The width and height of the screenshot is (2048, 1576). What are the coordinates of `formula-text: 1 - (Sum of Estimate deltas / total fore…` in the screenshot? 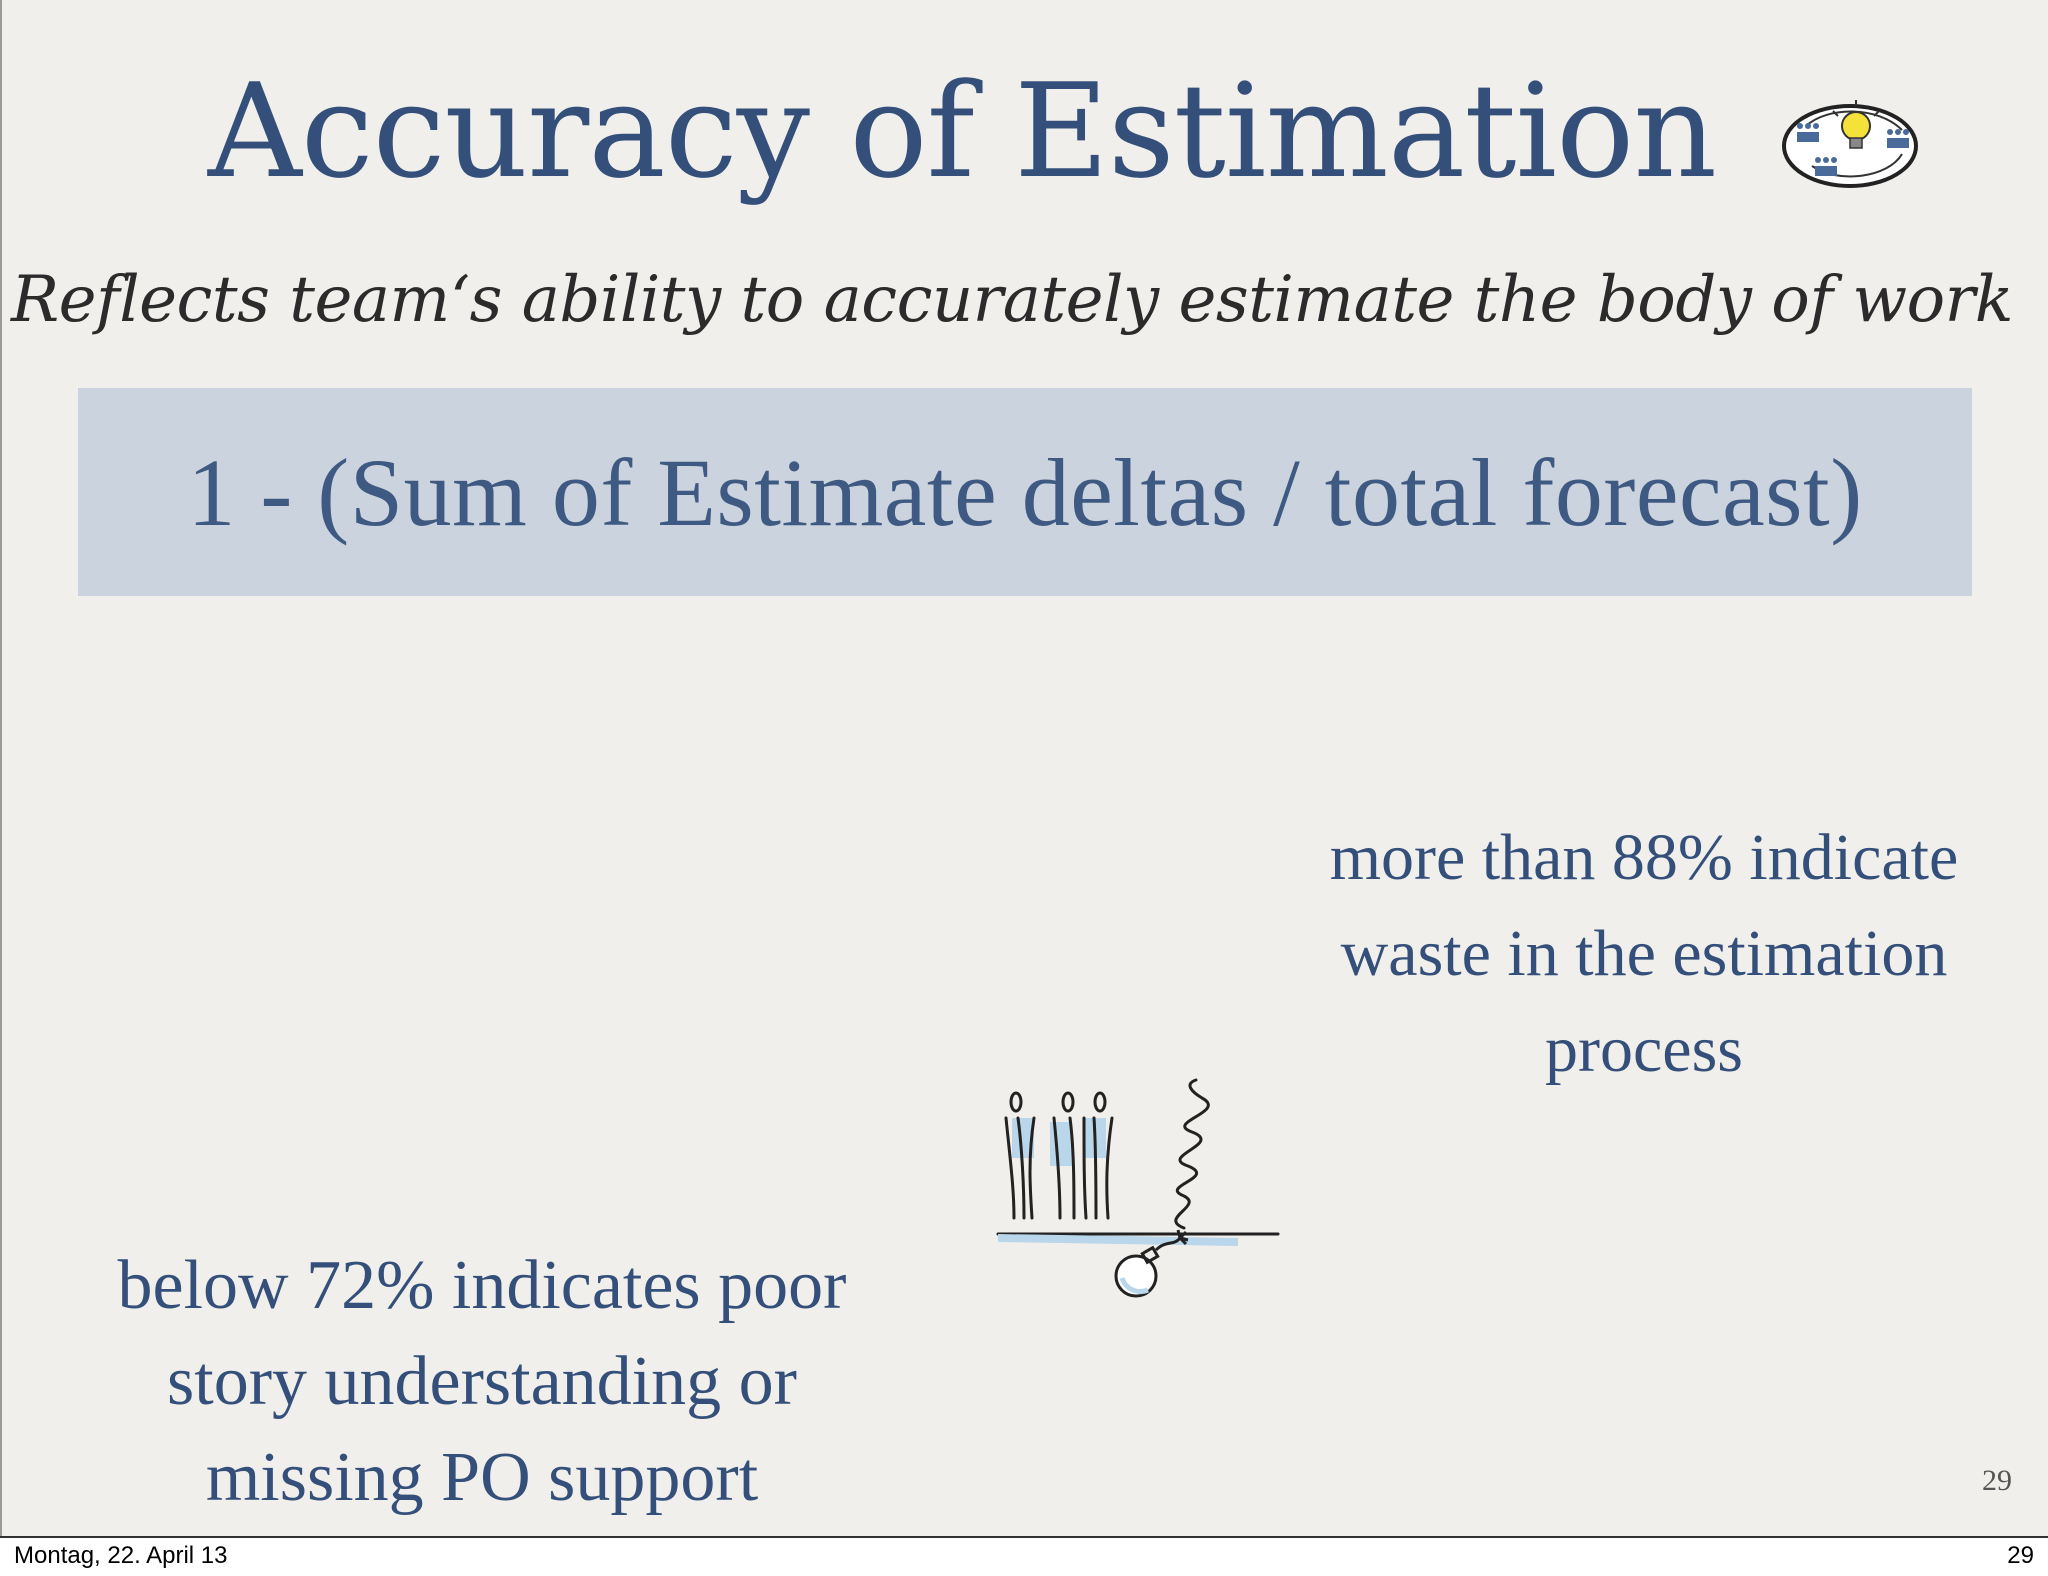 It's located at (1025, 492).